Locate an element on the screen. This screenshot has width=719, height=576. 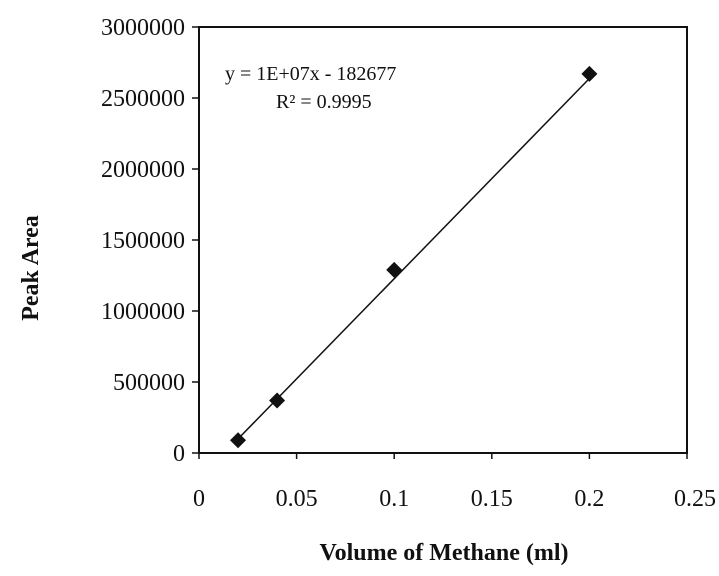
x-tick-label: 0.05 is located at coordinates (297, 499).